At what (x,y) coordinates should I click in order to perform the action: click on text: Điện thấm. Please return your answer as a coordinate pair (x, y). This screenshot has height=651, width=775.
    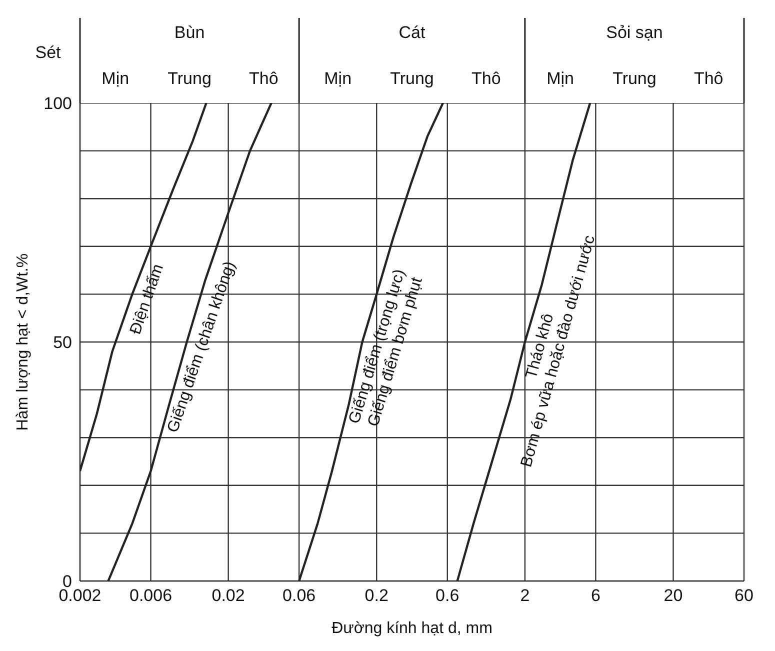
    Looking at the image, I should click on (147, 299).